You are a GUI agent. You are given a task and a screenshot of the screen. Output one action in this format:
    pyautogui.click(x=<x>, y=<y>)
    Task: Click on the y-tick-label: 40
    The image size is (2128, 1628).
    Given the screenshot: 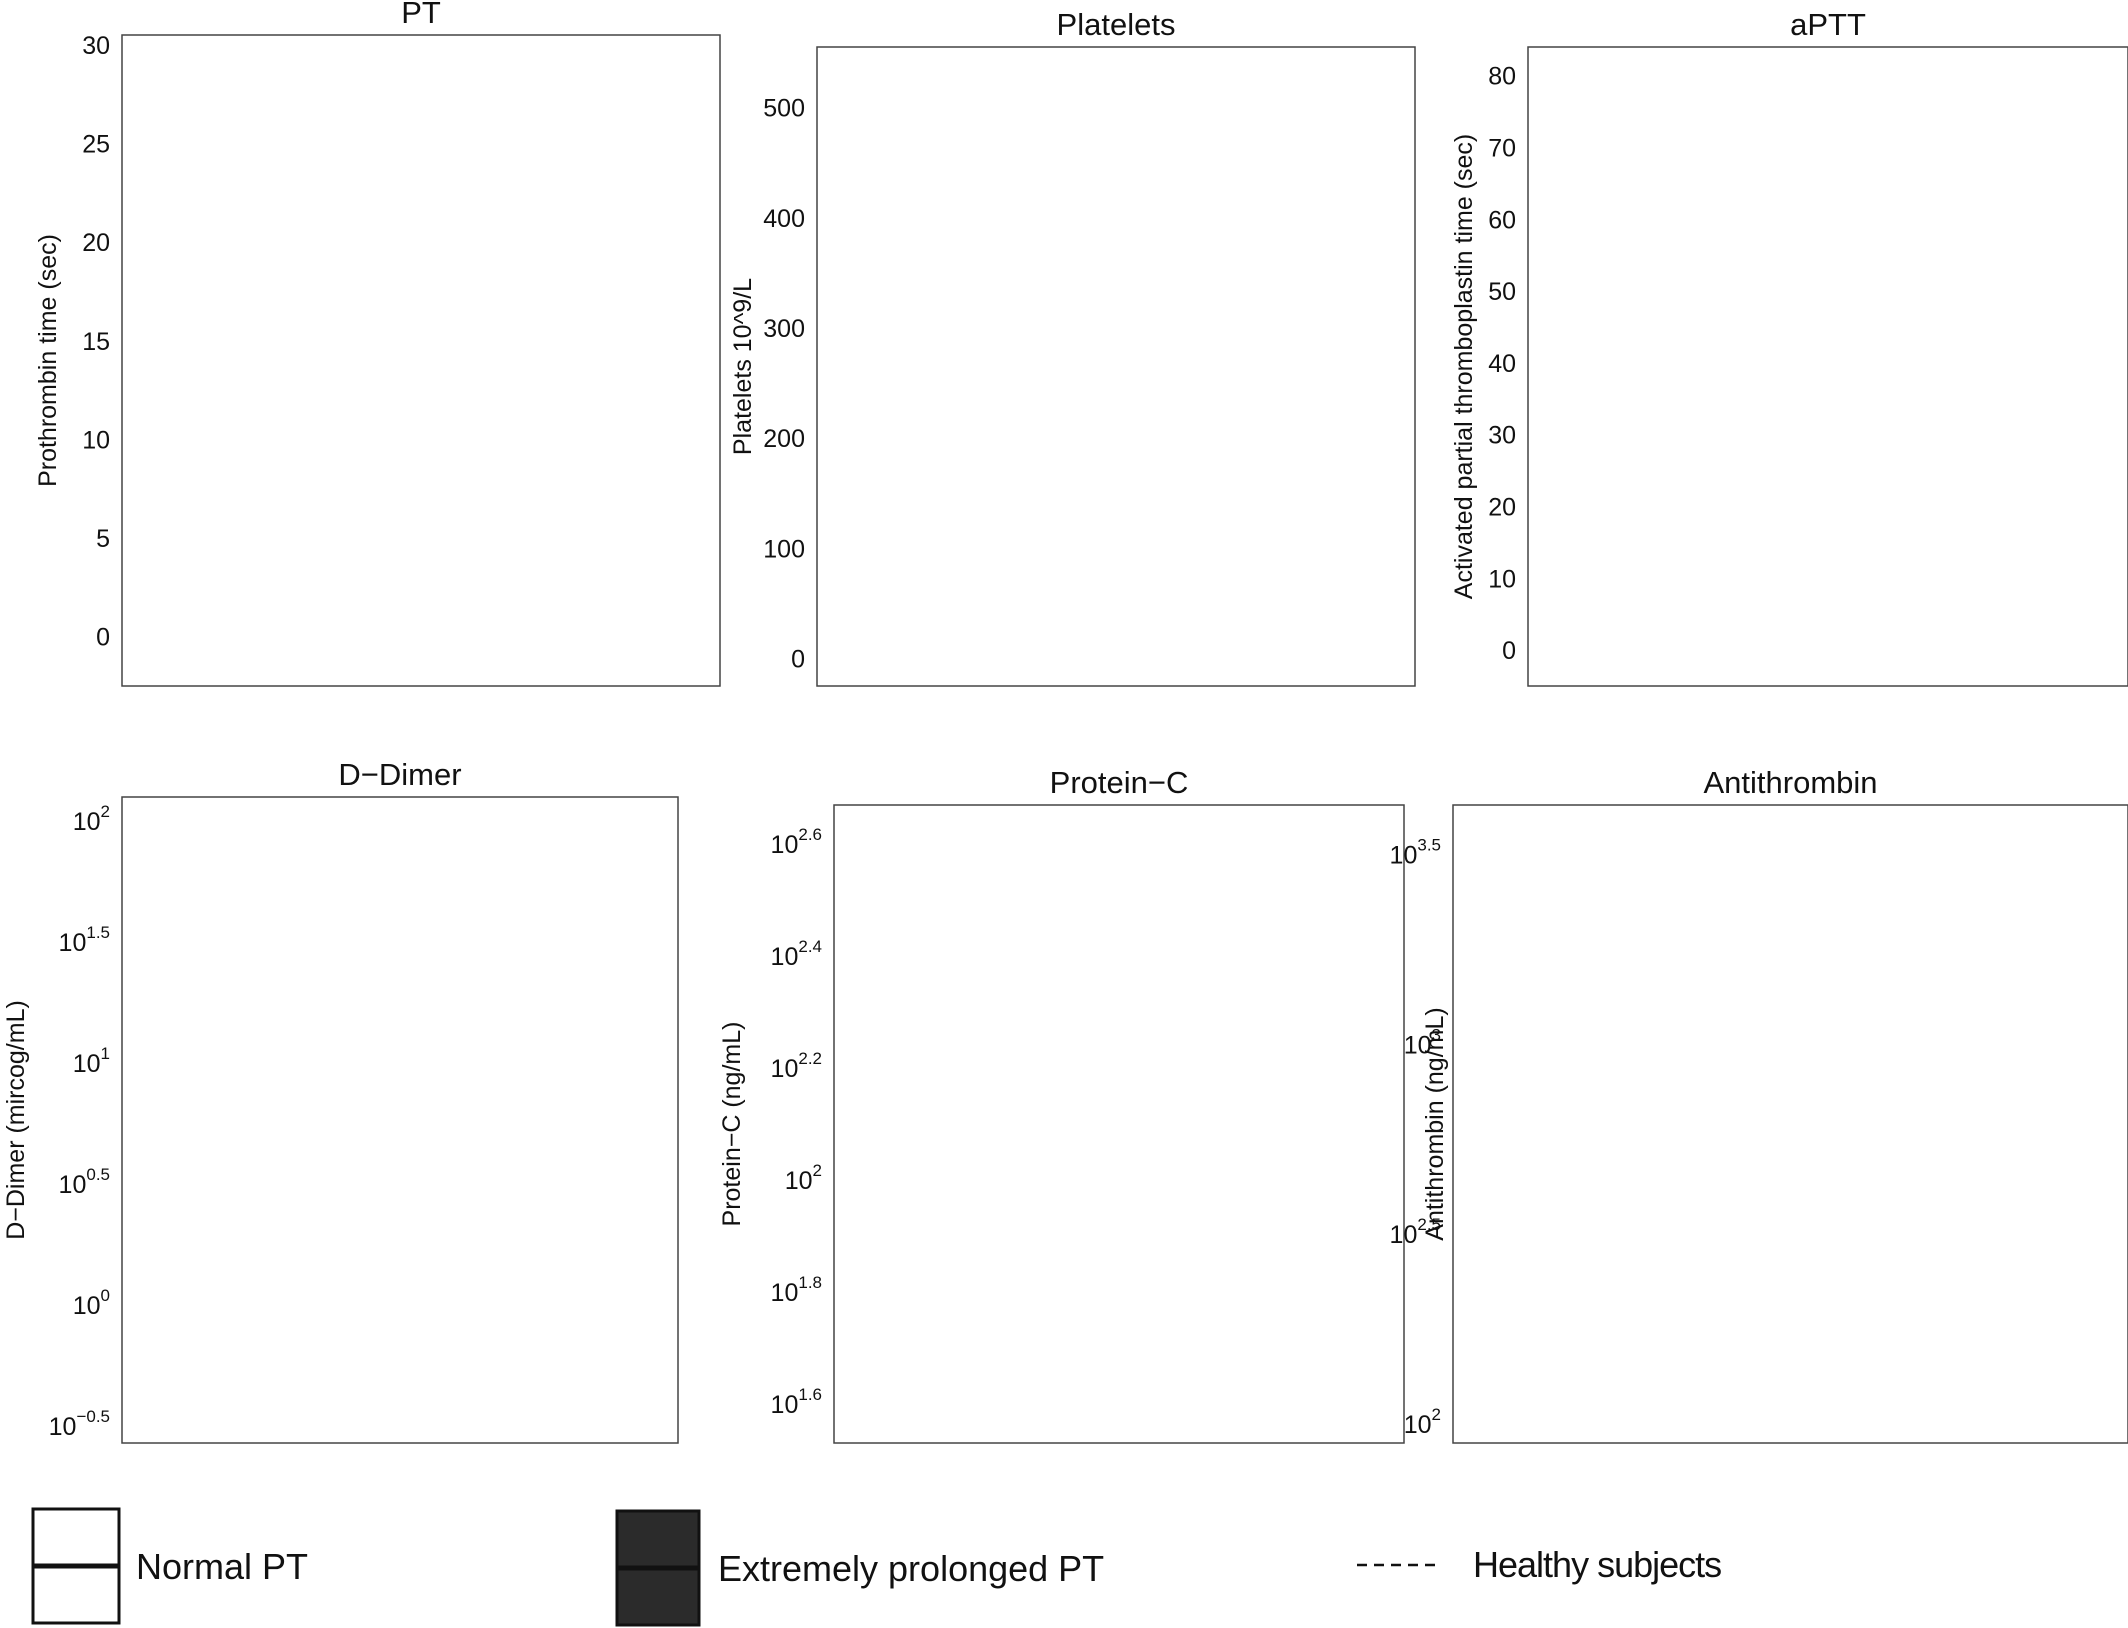 What is the action you would take?
    pyautogui.click(x=1502, y=364)
    